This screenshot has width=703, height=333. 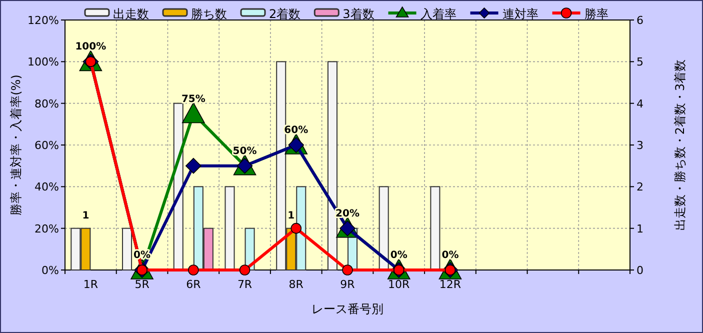 What do you see at coordinates (194, 284) in the screenshot?
I see `x-tick-label: 6R` at bounding box center [194, 284].